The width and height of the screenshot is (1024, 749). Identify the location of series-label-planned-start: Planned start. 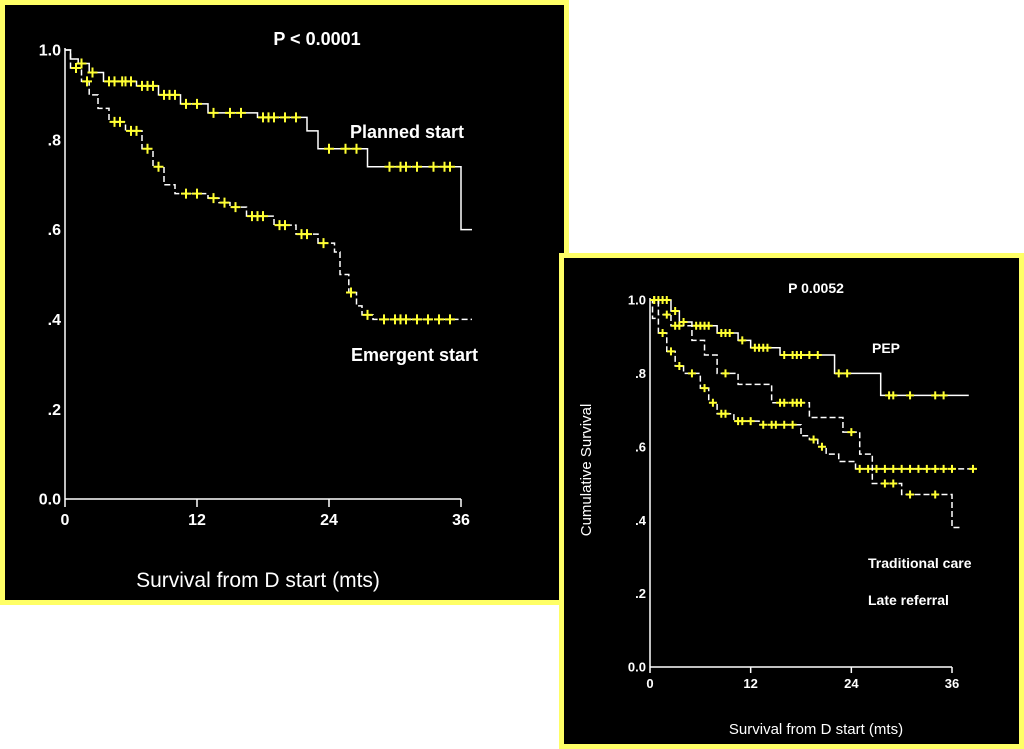
(407, 132).